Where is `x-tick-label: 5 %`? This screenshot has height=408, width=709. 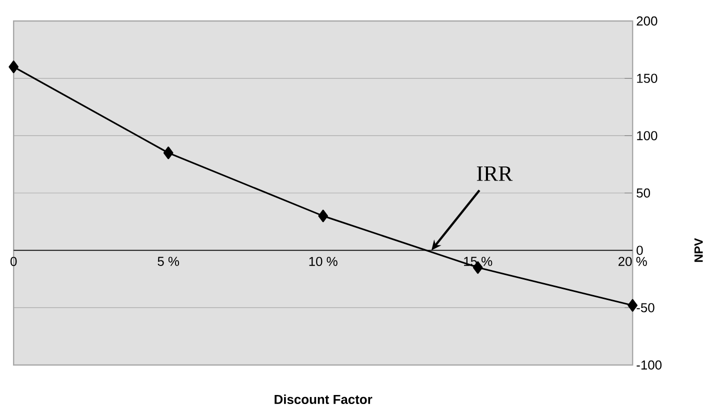
x-tick-label: 5 % is located at coordinates (169, 261).